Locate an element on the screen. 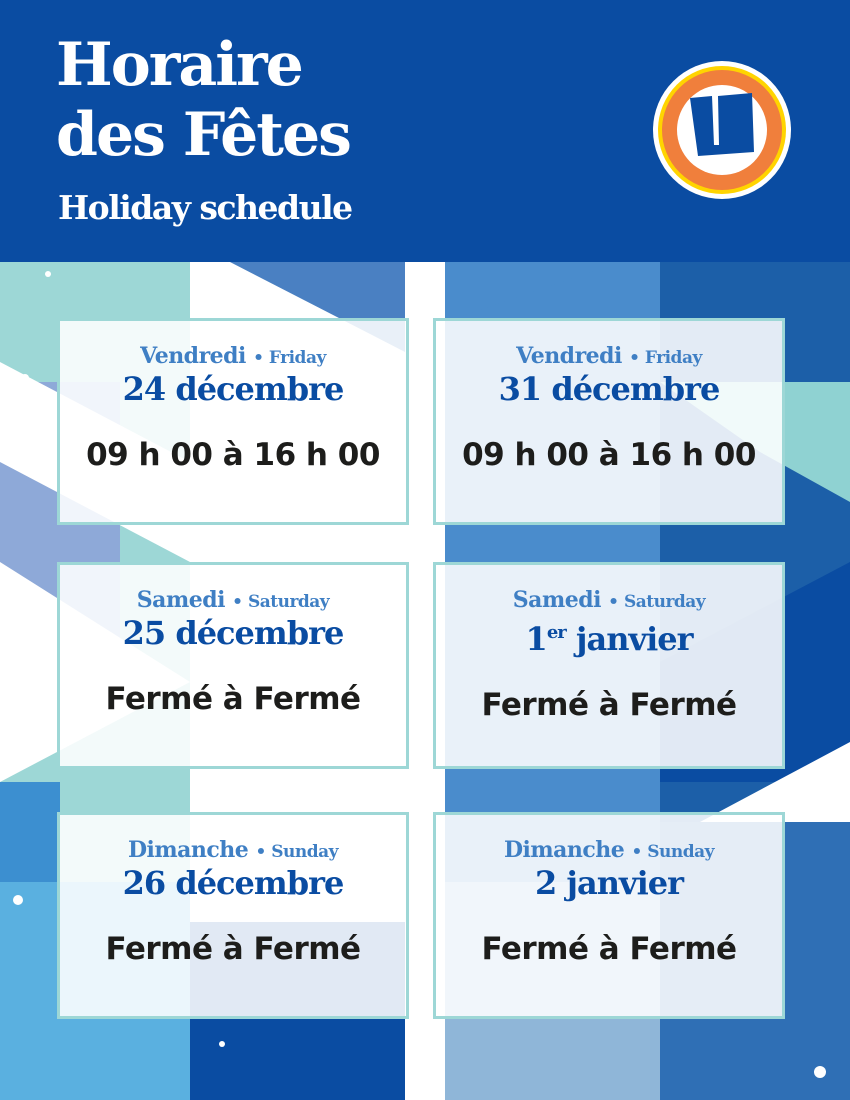  page-title: Horaire des Fêtes is located at coordinates (204, 100).